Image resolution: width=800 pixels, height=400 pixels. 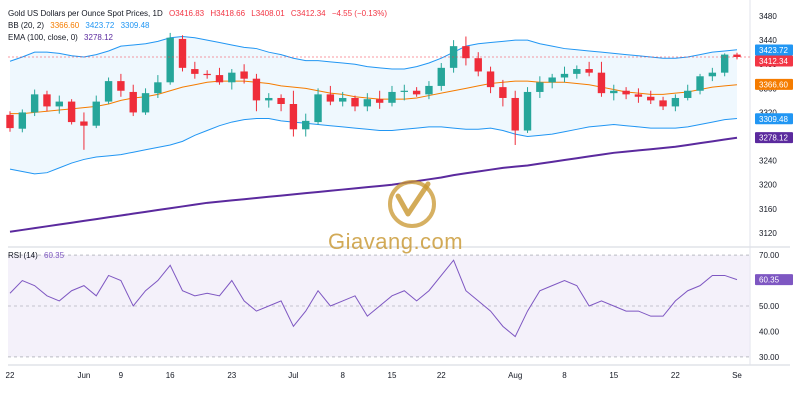 I want to click on ohlc-open: O3416.83, so click(x=186, y=13).